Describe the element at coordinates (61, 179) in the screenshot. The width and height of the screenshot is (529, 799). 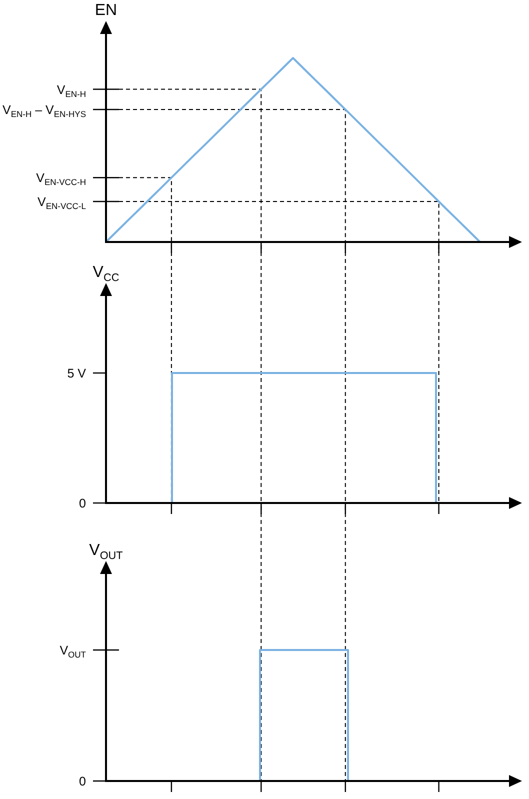
I see `ref-line-label: V$_{EN-VCC-H}$` at that location.